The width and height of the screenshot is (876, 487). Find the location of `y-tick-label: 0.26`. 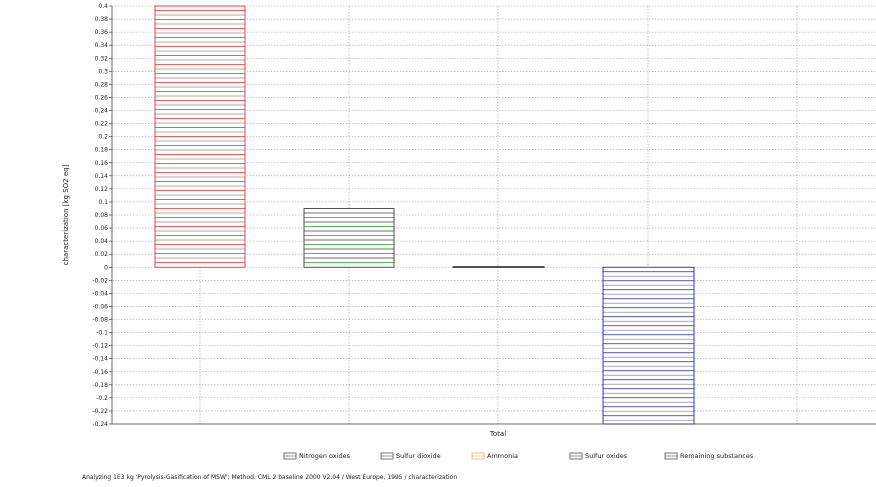

y-tick-label: 0.26 is located at coordinates (102, 97).